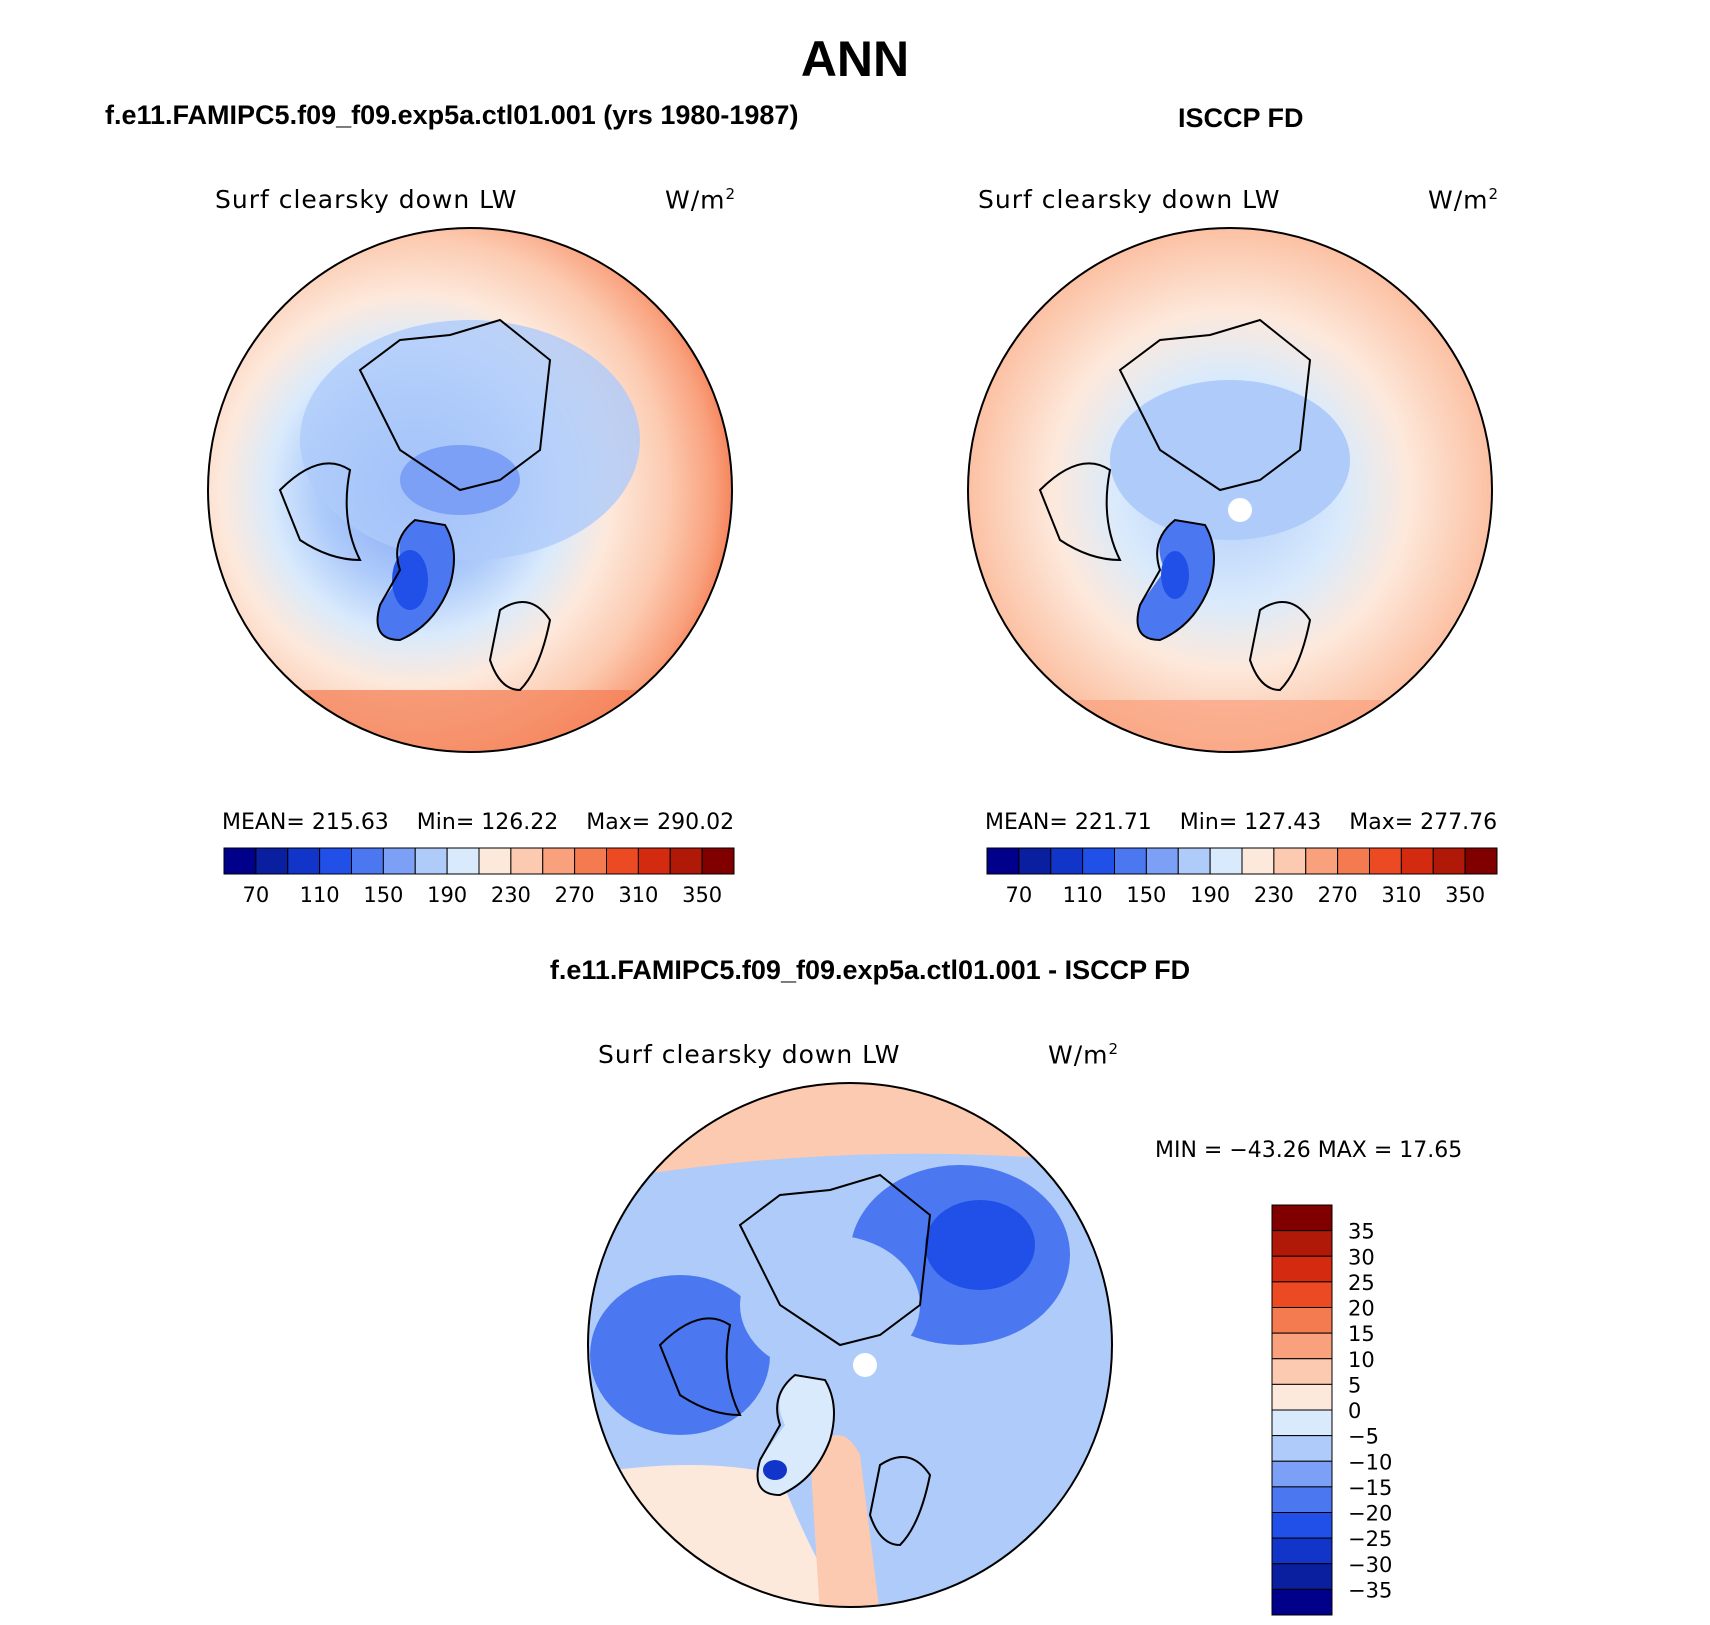 The width and height of the screenshot is (1710, 1625). I want to click on panel-2-units: W/m2, so click(1464, 200).